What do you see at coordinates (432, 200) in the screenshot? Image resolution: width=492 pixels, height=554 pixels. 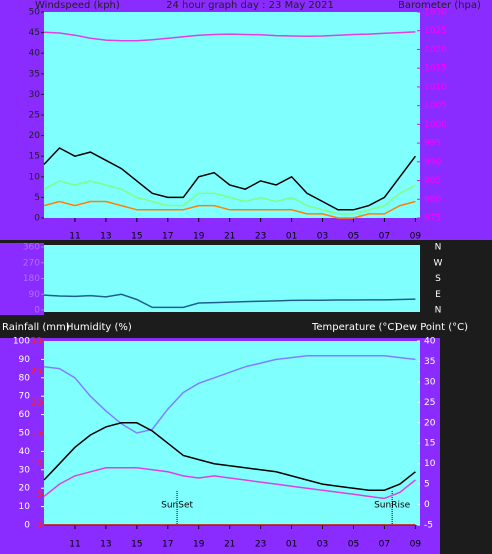 I see `y-tick-label: 980` at bounding box center [432, 200].